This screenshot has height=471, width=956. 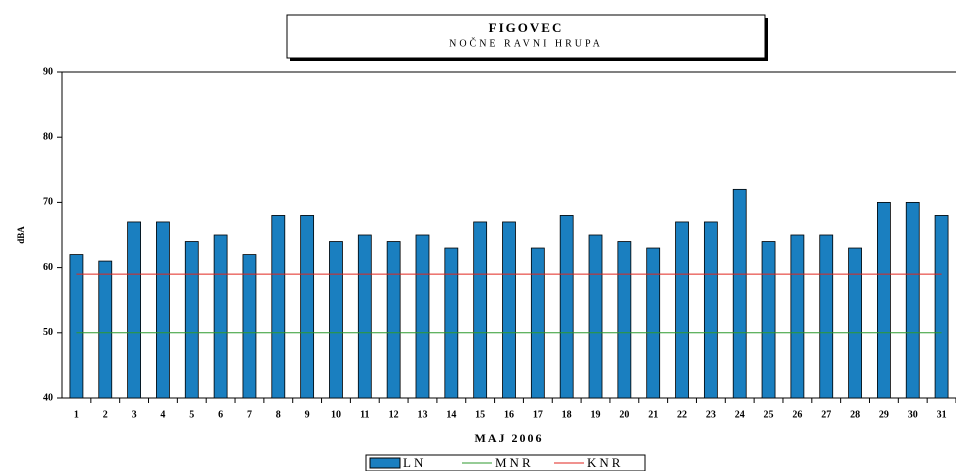 I want to click on x-tick-label: 24, so click(x=740, y=414).